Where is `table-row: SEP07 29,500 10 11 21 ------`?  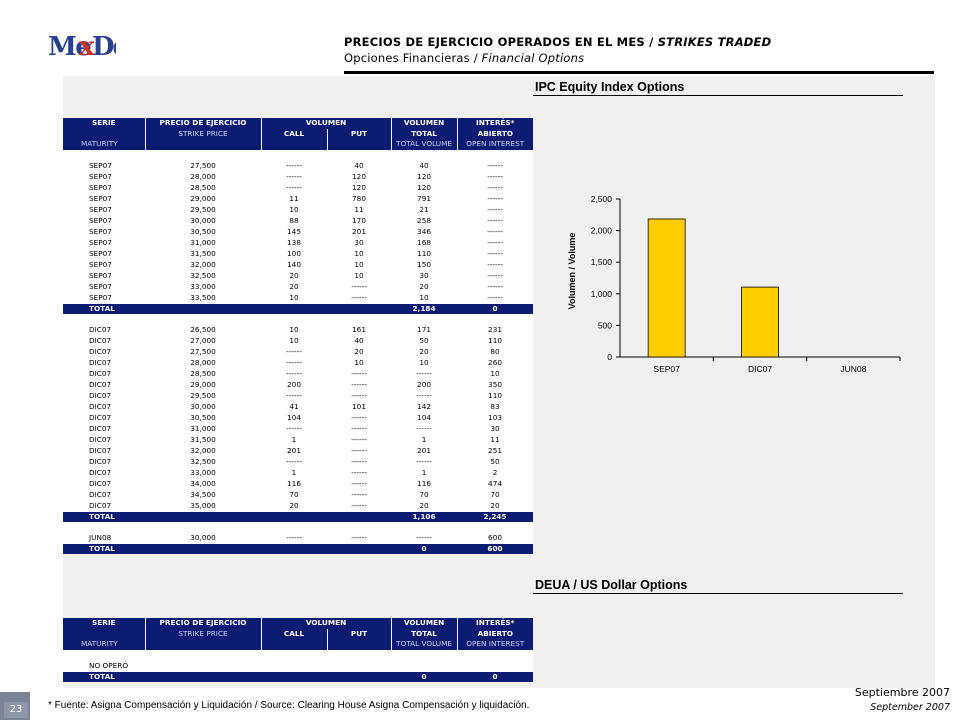
table-row: SEP07 29,500 10 11 21 ------ is located at coordinates (298, 210).